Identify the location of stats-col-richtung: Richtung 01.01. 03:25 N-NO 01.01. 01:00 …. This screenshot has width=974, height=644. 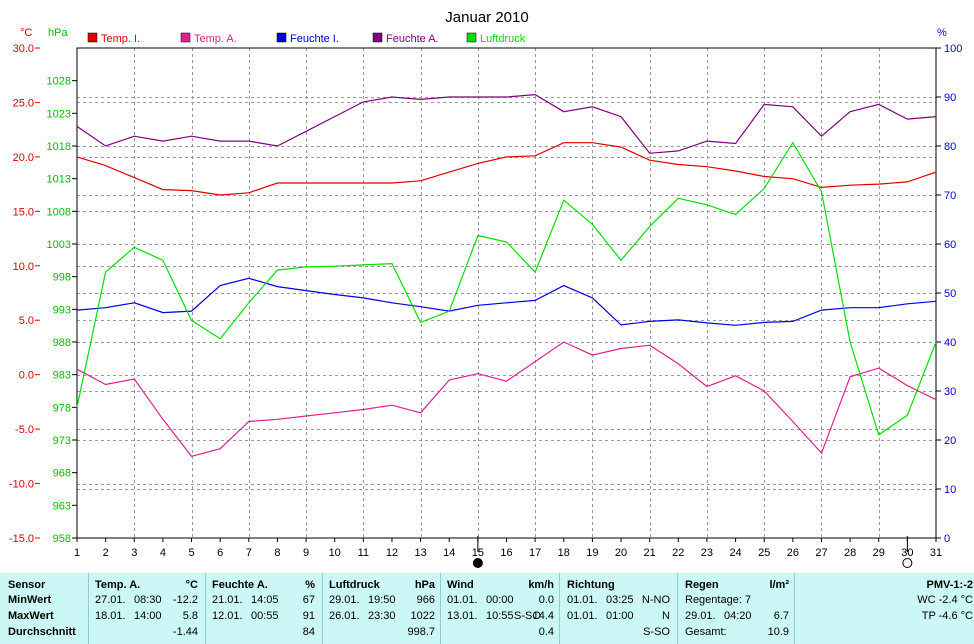
(618, 608).